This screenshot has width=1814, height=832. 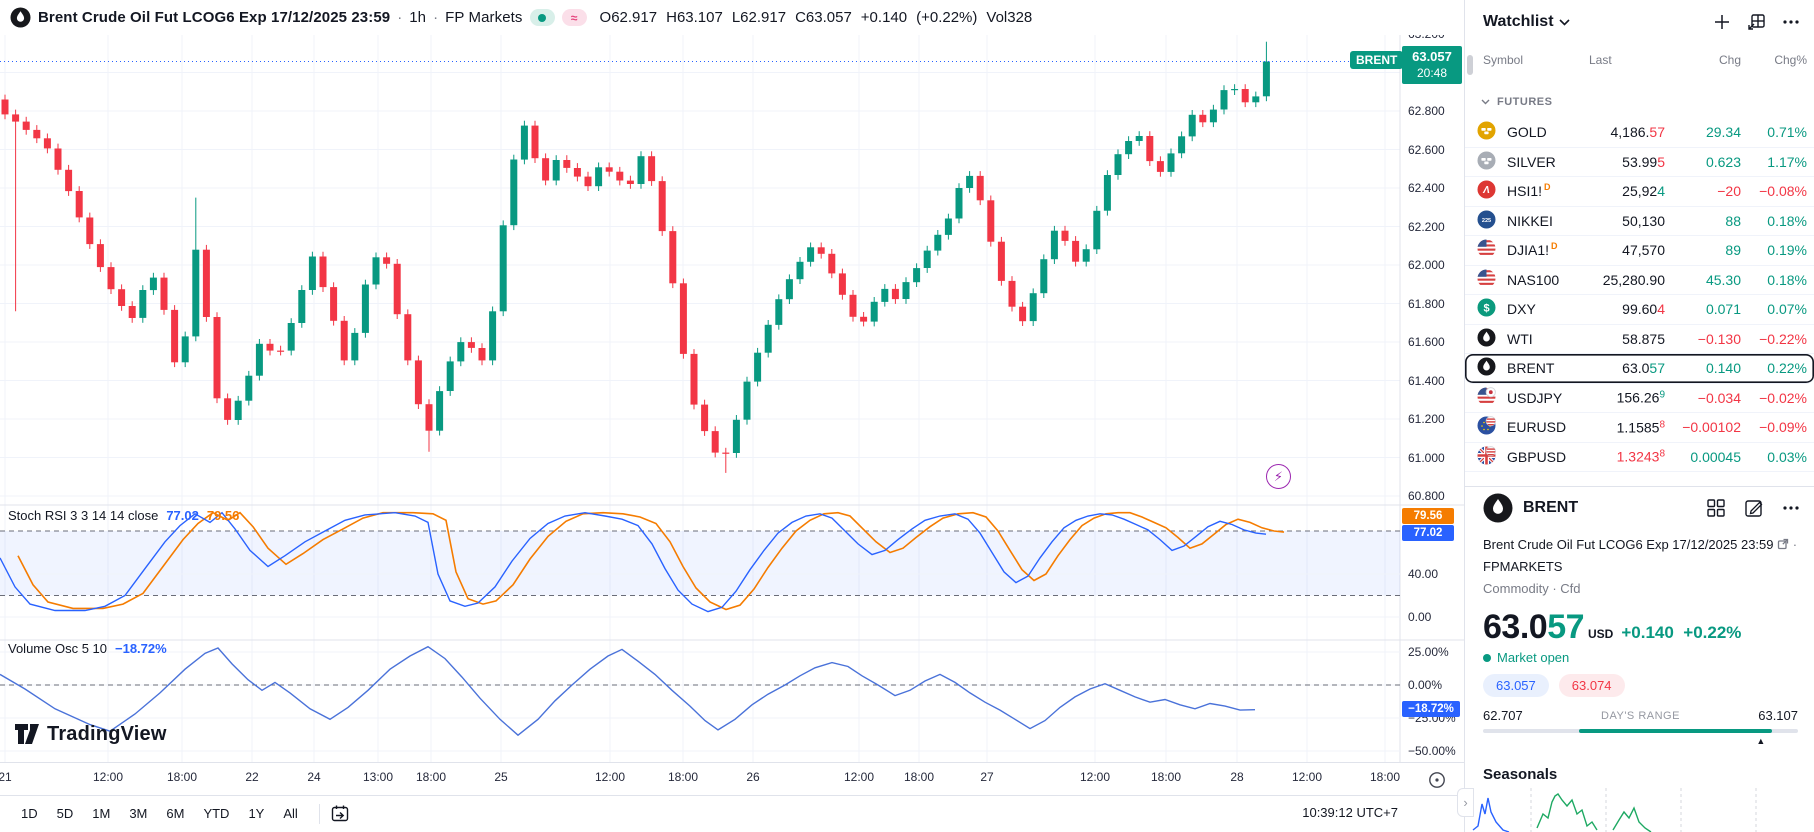 I want to click on hsi-icon: Λ, so click(x=1486, y=189).